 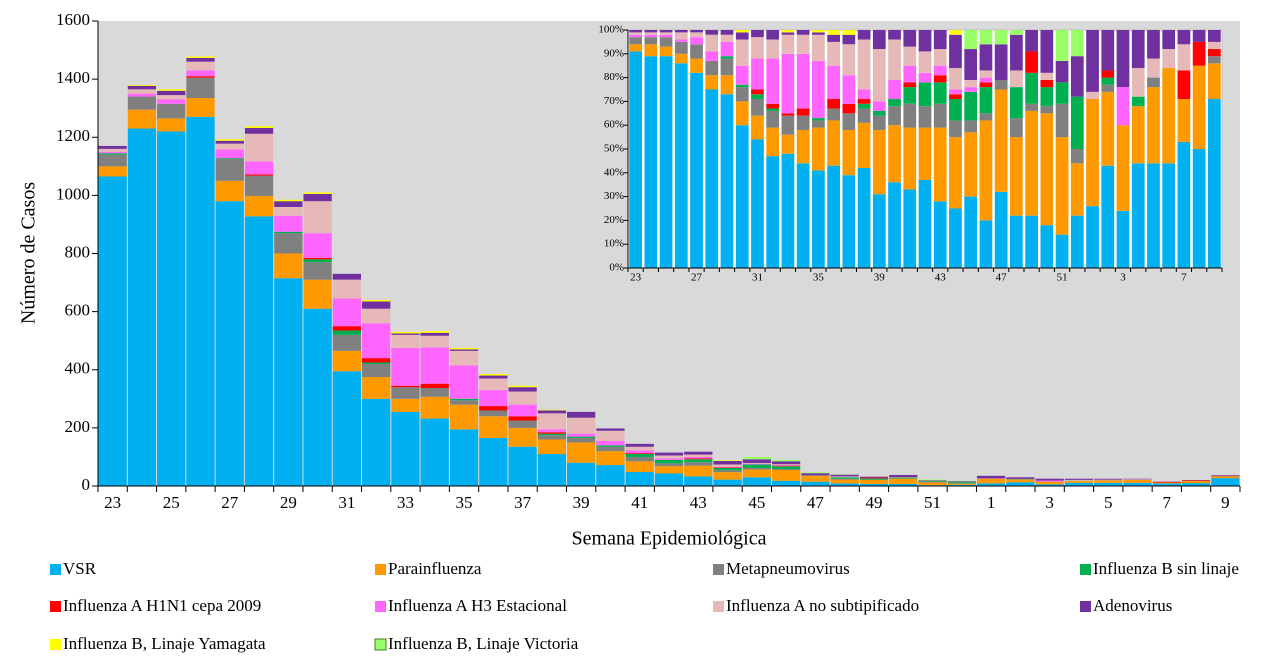 I want to click on x-tick-label: 7, so click(x=1167, y=502).